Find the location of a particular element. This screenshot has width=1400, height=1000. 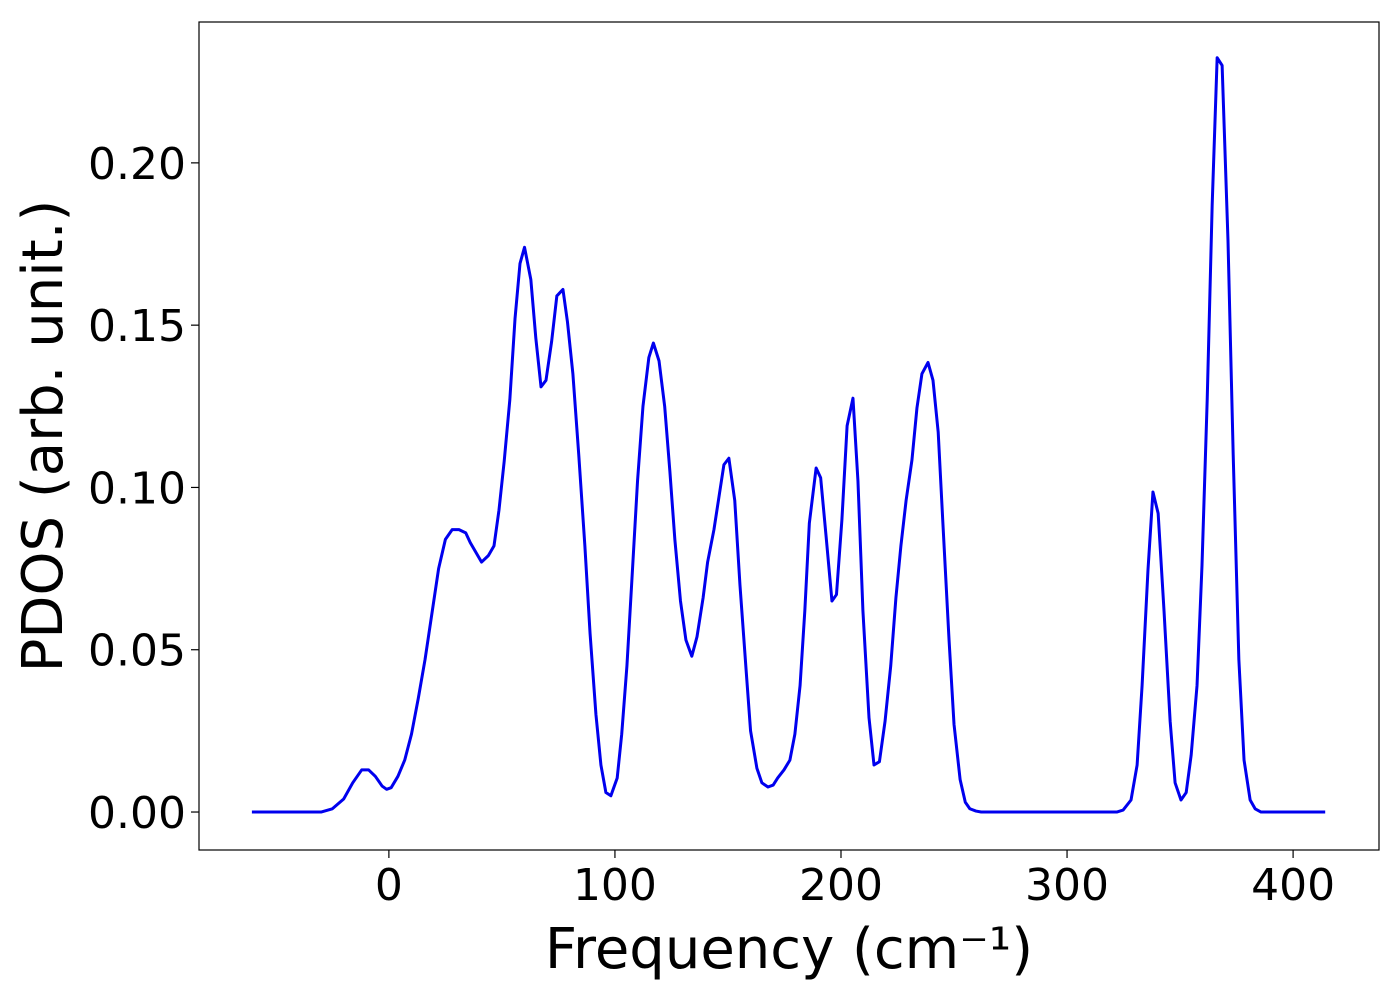

y-axis-label: PDOS (arb. unit.) is located at coordinates (43, 436).